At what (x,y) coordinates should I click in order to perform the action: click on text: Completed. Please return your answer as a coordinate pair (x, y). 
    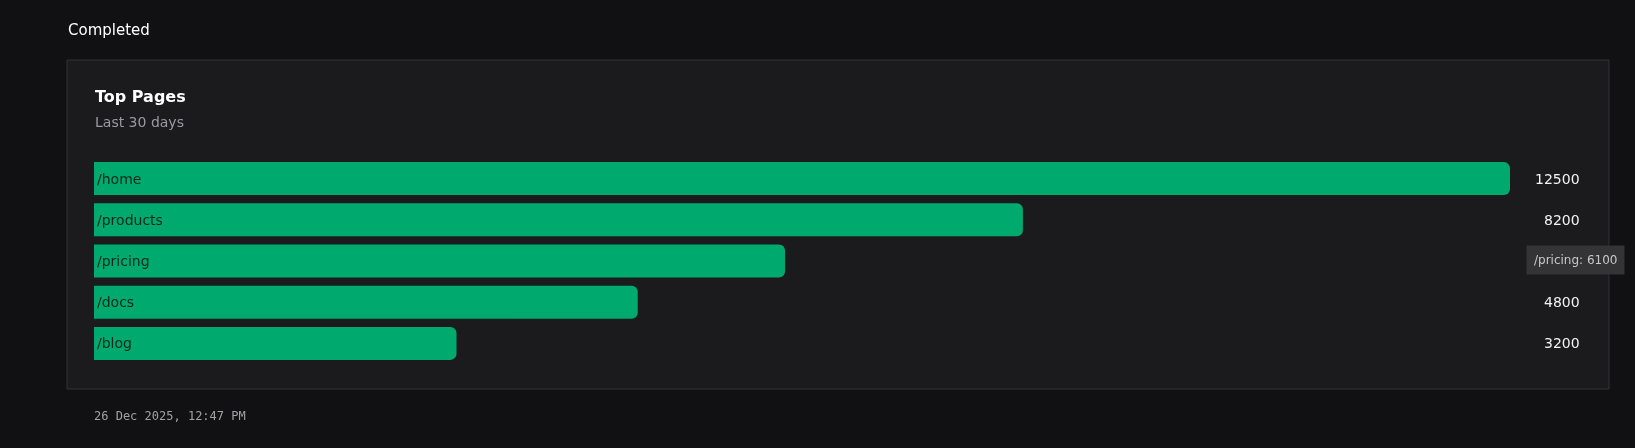
    Looking at the image, I should click on (109, 30).